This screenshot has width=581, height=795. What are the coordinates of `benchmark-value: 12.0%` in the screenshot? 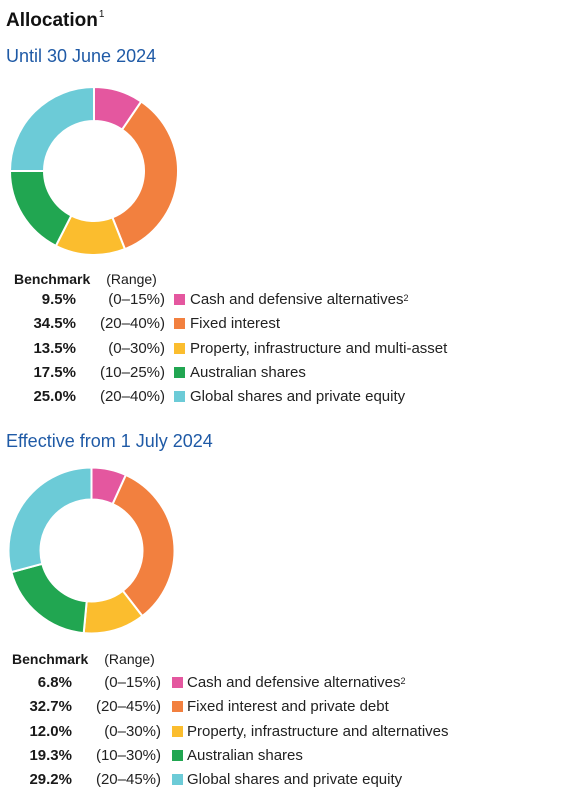 It's located at (50, 731).